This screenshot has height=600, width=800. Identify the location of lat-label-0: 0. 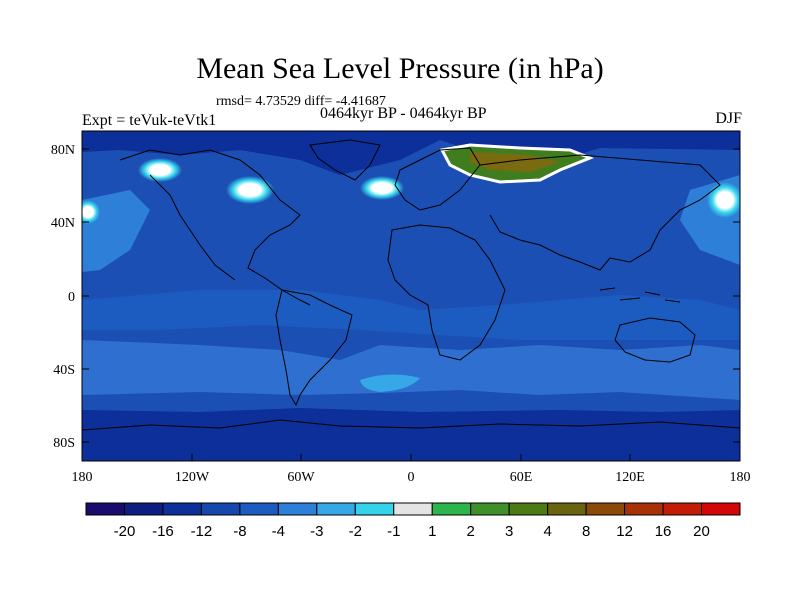
(71, 297).